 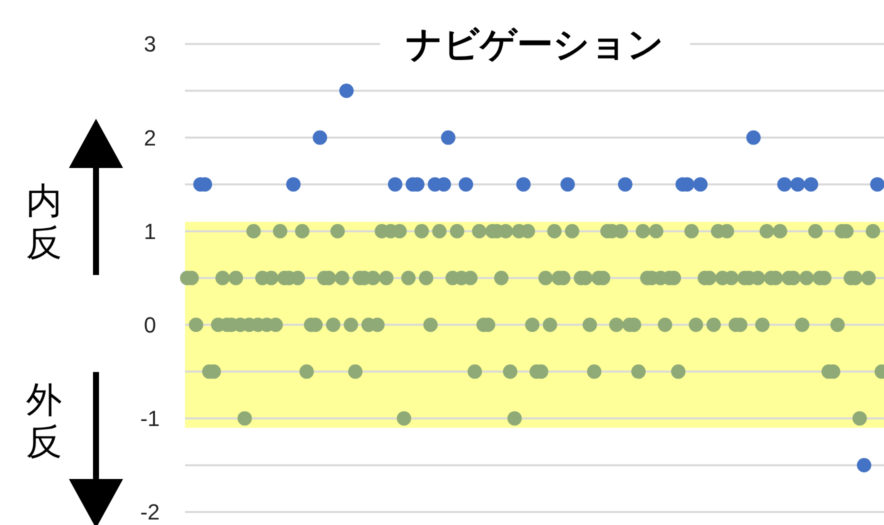 What do you see at coordinates (150, 44) in the screenshot?
I see `y-tick-label: 3` at bounding box center [150, 44].